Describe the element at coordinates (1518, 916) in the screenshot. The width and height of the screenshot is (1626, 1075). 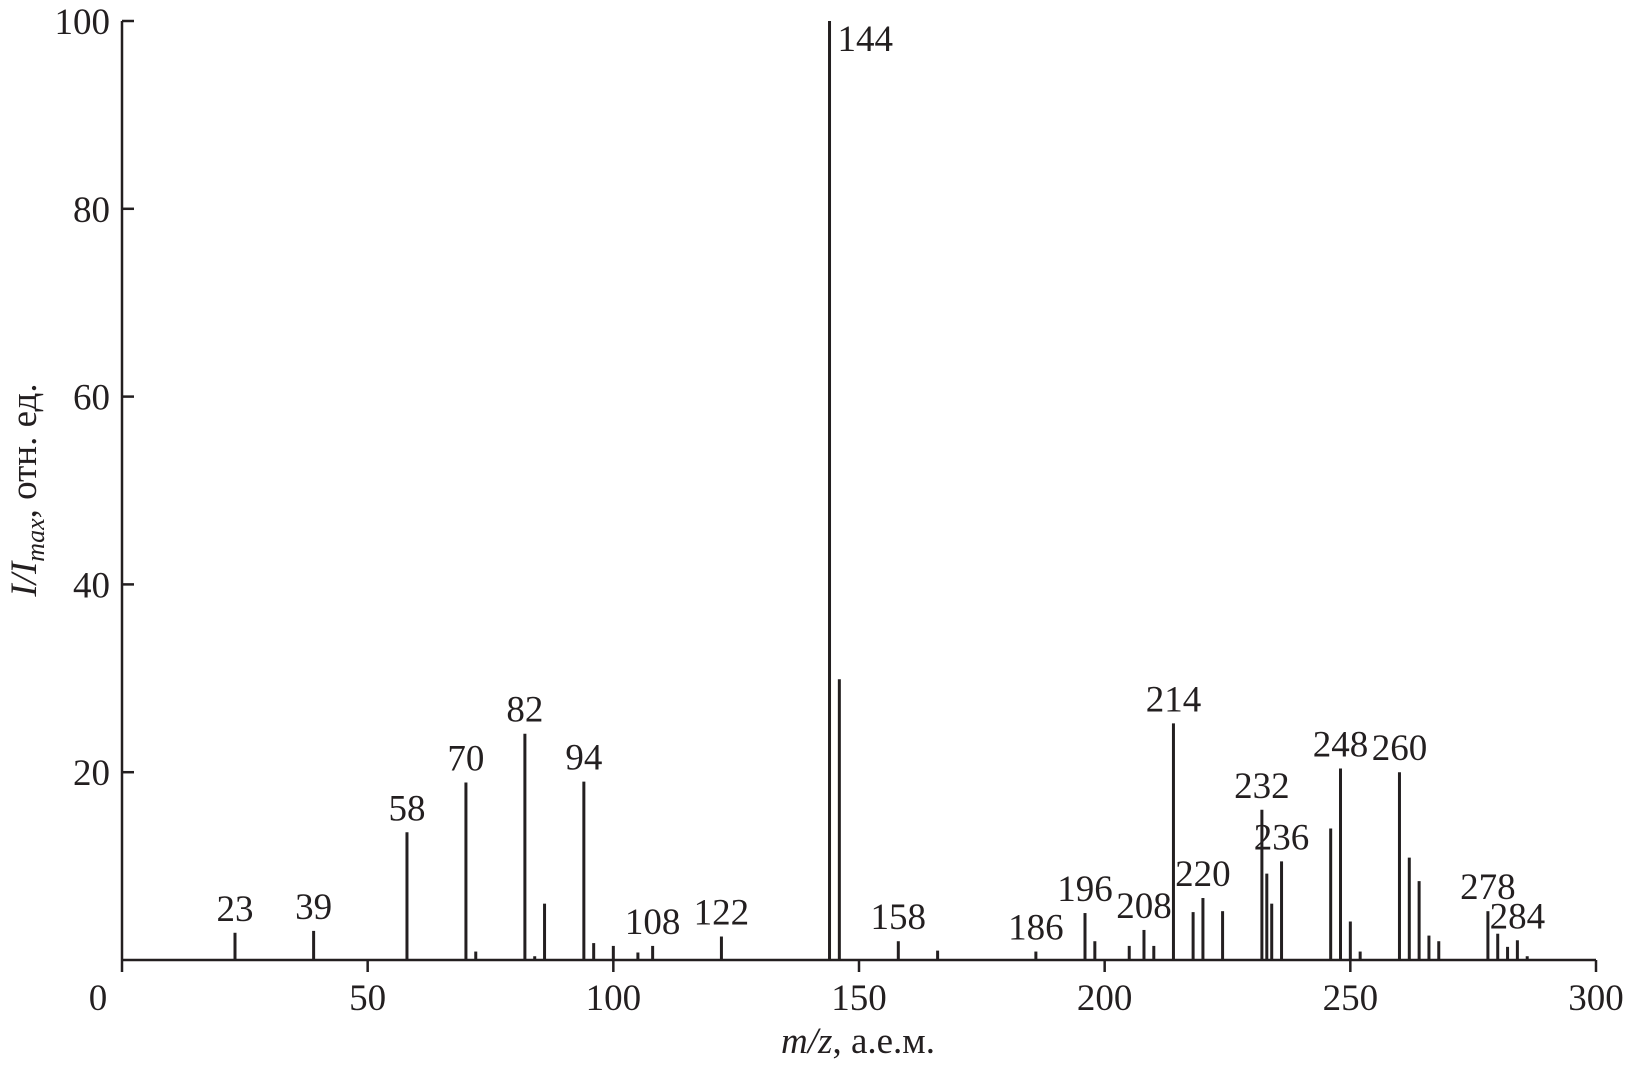
I see `peak-label: 284` at that location.